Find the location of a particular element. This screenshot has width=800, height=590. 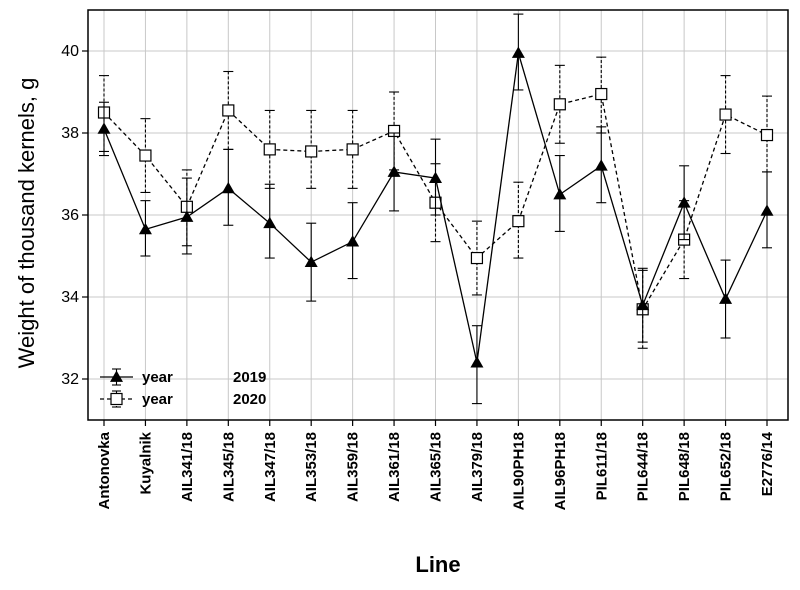

x-tick-label: AIL353/18 is located at coordinates (311, 467).